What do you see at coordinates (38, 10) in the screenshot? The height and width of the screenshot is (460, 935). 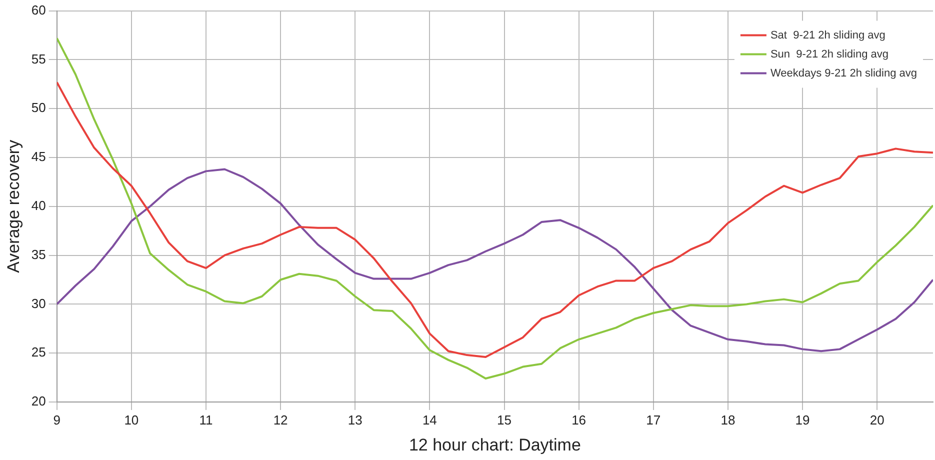 I see `y-tick-label: 60` at bounding box center [38, 10].